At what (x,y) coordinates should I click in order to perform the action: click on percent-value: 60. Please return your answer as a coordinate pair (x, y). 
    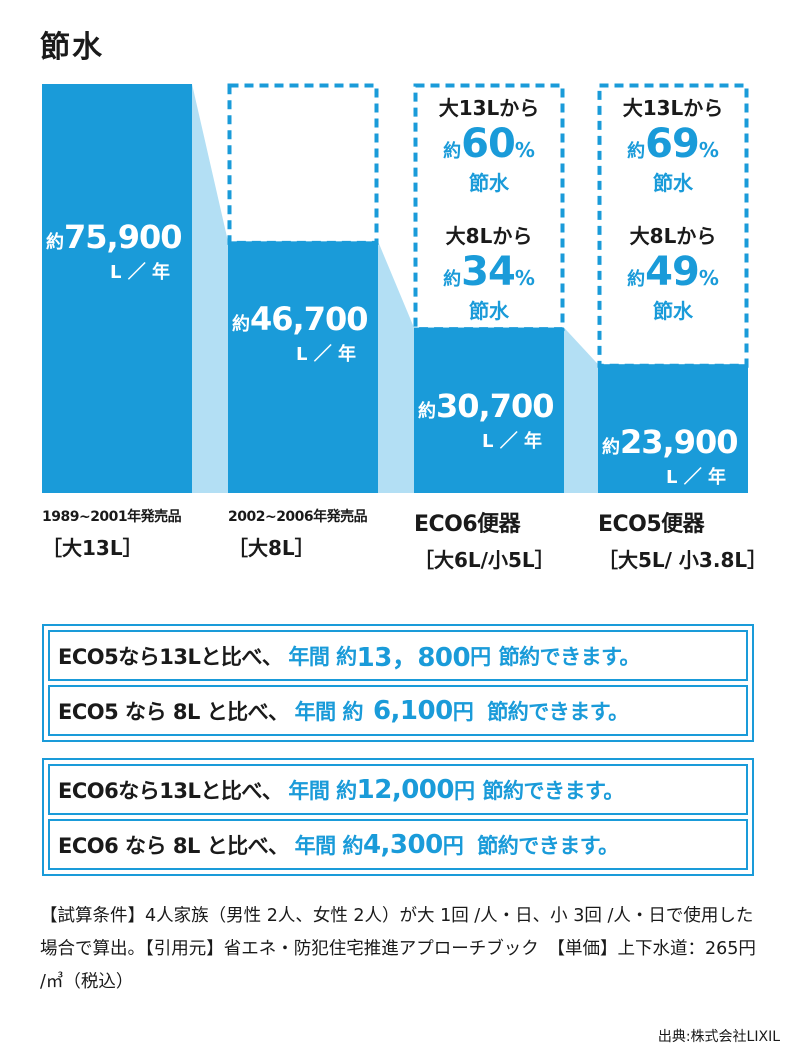
    Looking at the image, I should click on (488, 144).